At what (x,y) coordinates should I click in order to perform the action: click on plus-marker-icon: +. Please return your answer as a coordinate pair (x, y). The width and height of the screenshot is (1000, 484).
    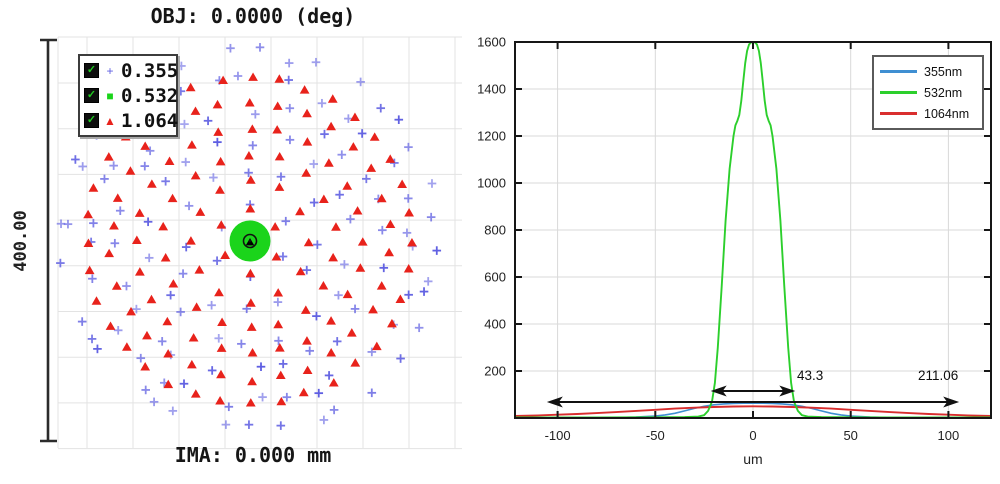
    Looking at the image, I should click on (110, 70).